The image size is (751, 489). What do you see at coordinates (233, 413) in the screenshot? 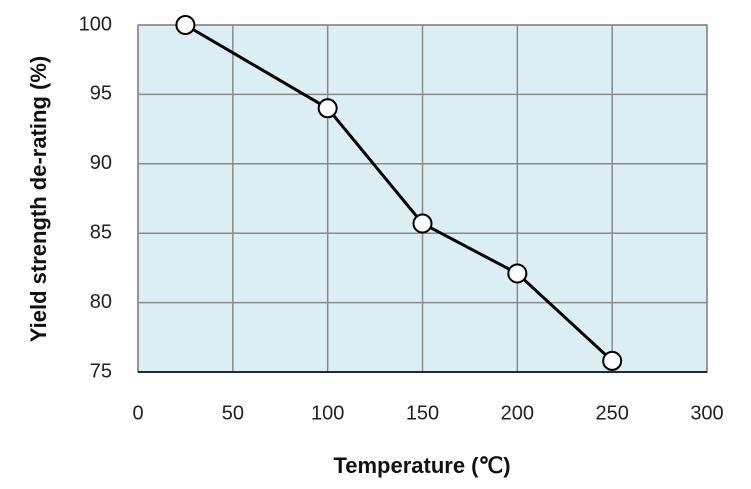
I see `x-tick-label: 50` at bounding box center [233, 413].